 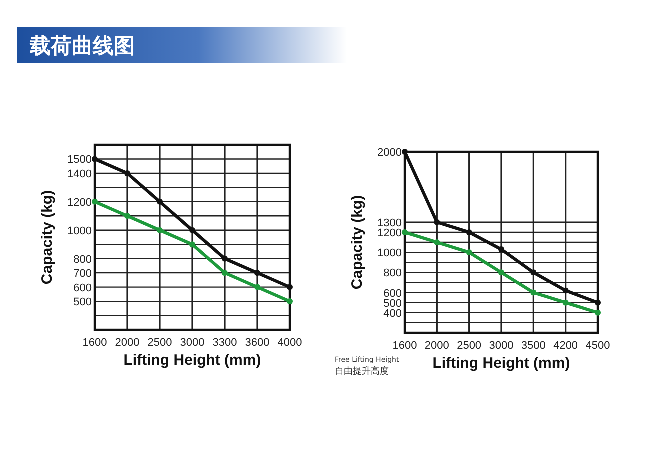 I want to click on x-tick-label: 3300, so click(x=225, y=343).